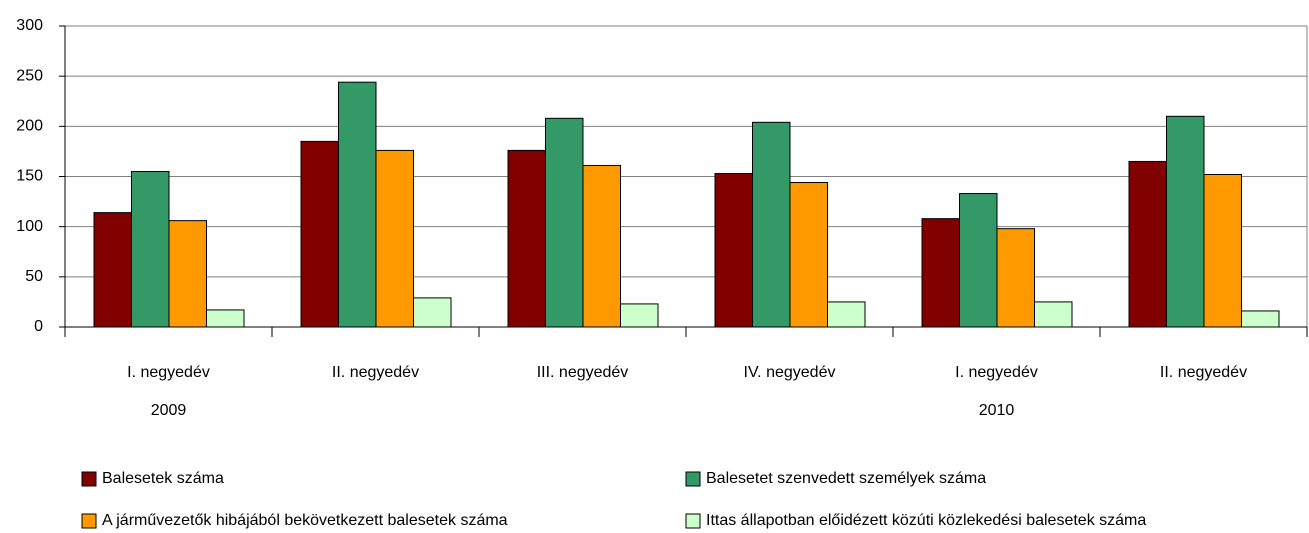 Image resolution: width=1309 pixels, height=533 pixels. I want to click on y-tick-label: 200, so click(29, 126).